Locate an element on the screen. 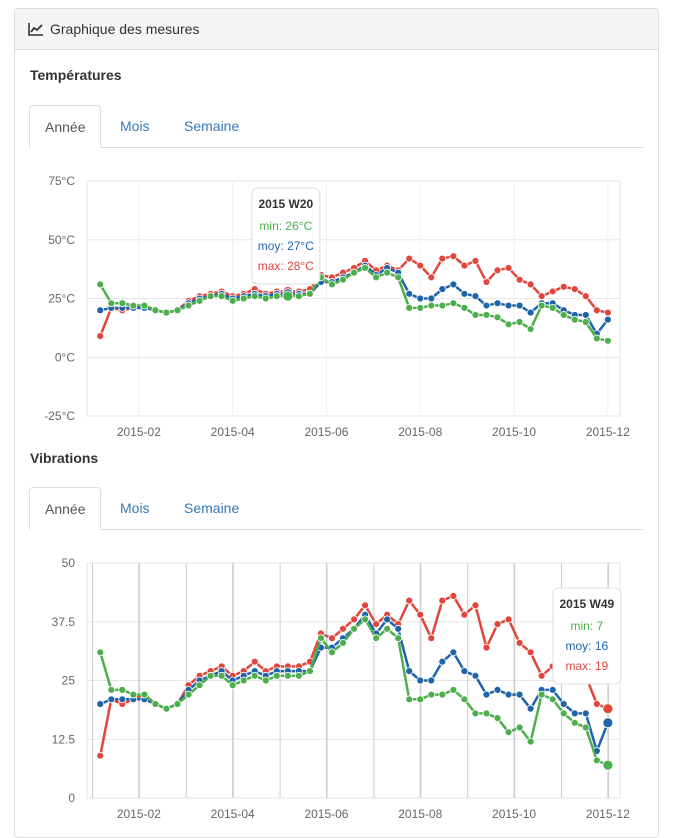  tab-mois: Mois is located at coordinates (135, 126).